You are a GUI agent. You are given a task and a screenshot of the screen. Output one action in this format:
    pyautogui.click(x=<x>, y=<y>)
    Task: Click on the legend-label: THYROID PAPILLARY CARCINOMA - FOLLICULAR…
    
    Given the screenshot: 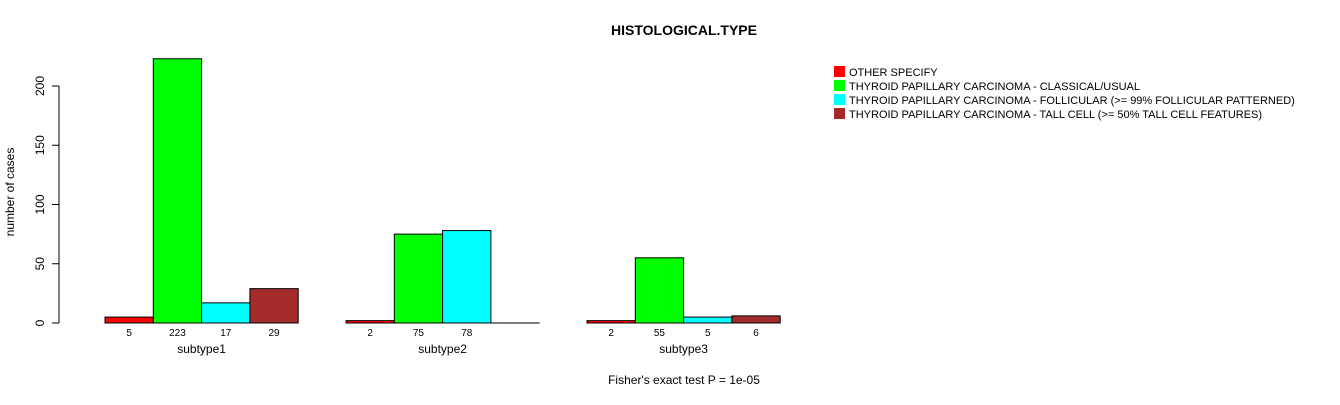 What is the action you would take?
    pyautogui.click(x=1072, y=101)
    